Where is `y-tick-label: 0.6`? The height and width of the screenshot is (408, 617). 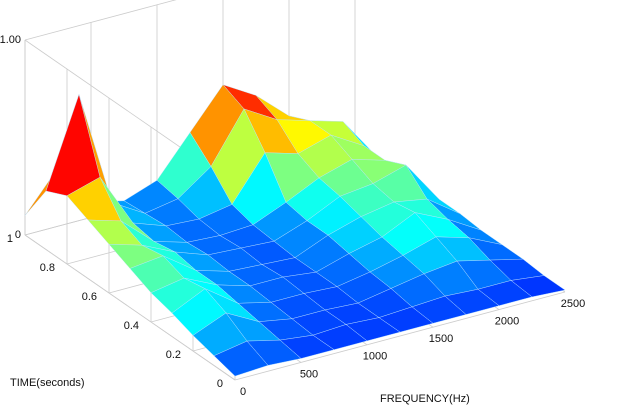 y-tick-label: 0.6 is located at coordinates (89, 297).